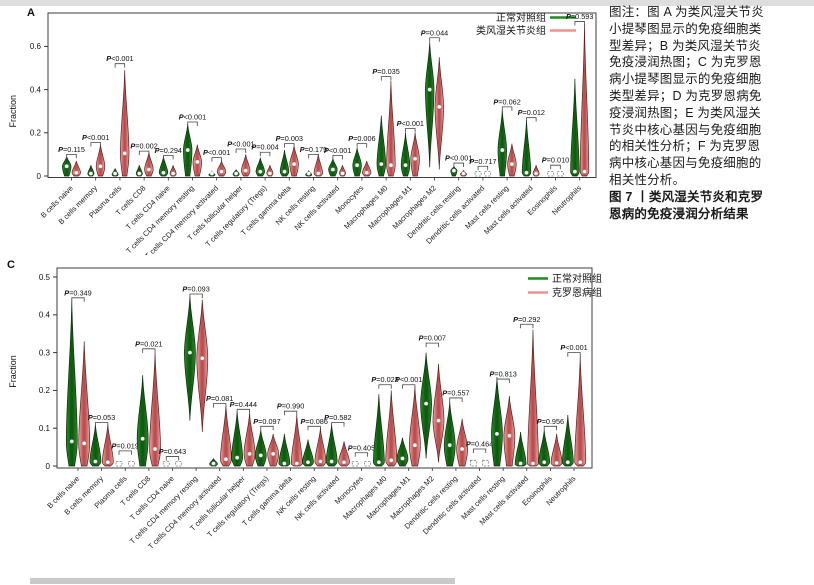 The height and width of the screenshot is (585, 814). Describe the element at coordinates (264, 147) in the screenshot. I see `pvalue-label: P=0.004` at that location.